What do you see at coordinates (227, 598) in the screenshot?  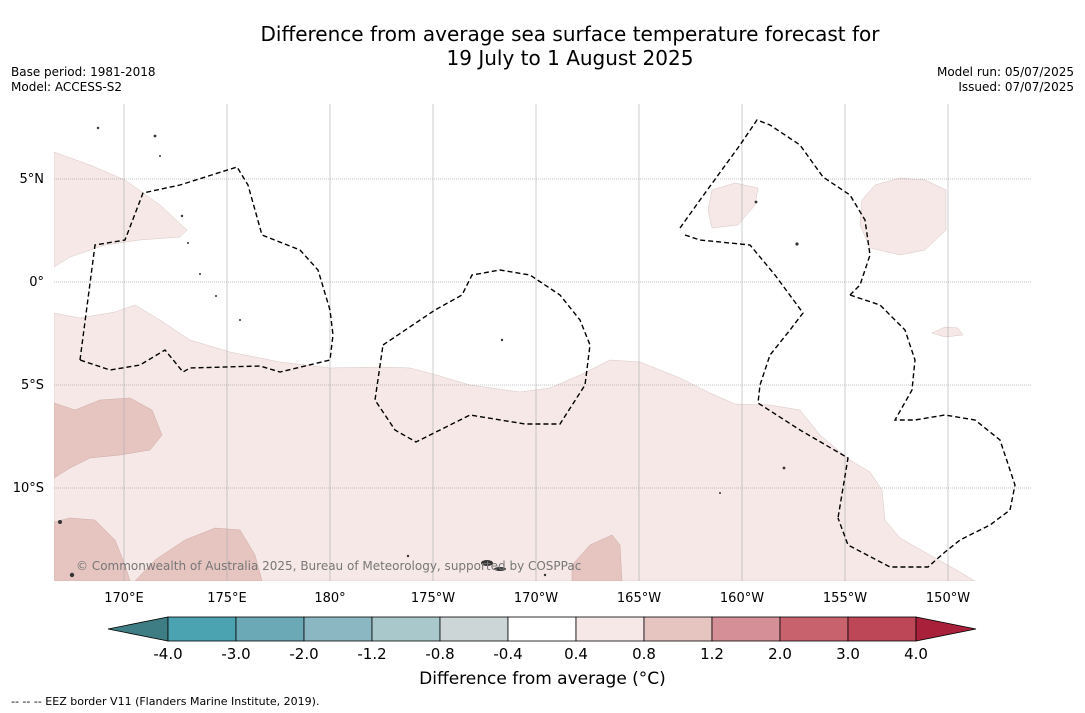 I see `lon-label: 175°E` at bounding box center [227, 598].